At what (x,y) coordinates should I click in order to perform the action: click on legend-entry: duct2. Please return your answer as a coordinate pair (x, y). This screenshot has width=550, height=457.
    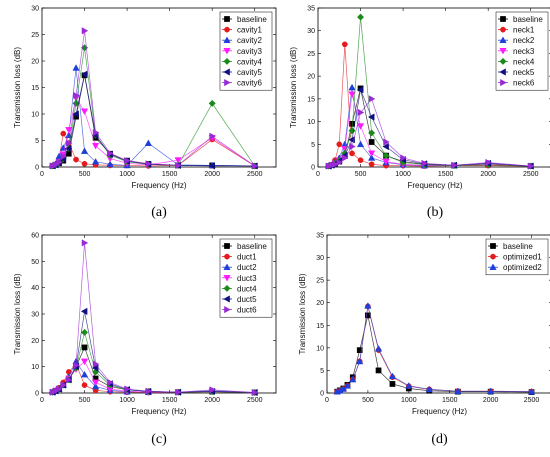
    Looking at the image, I should click on (247, 267).